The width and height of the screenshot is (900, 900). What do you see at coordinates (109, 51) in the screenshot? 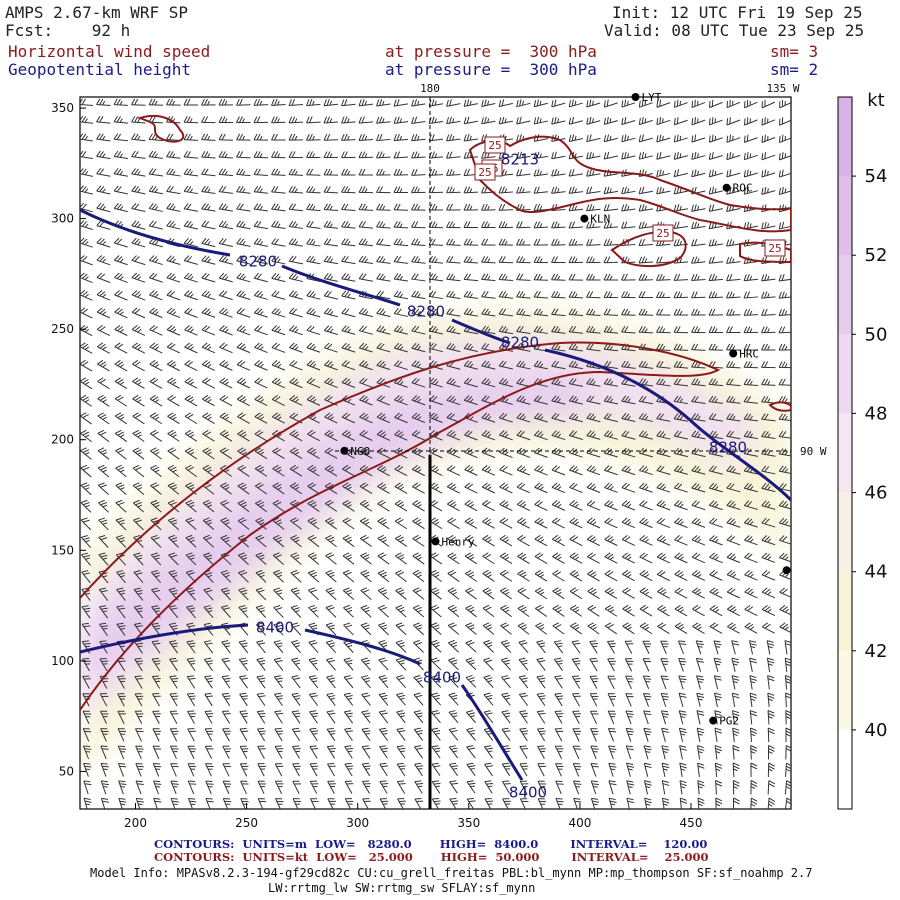
I see `field1-name: Horizontal wind speed` at bounding box center [109, 51].